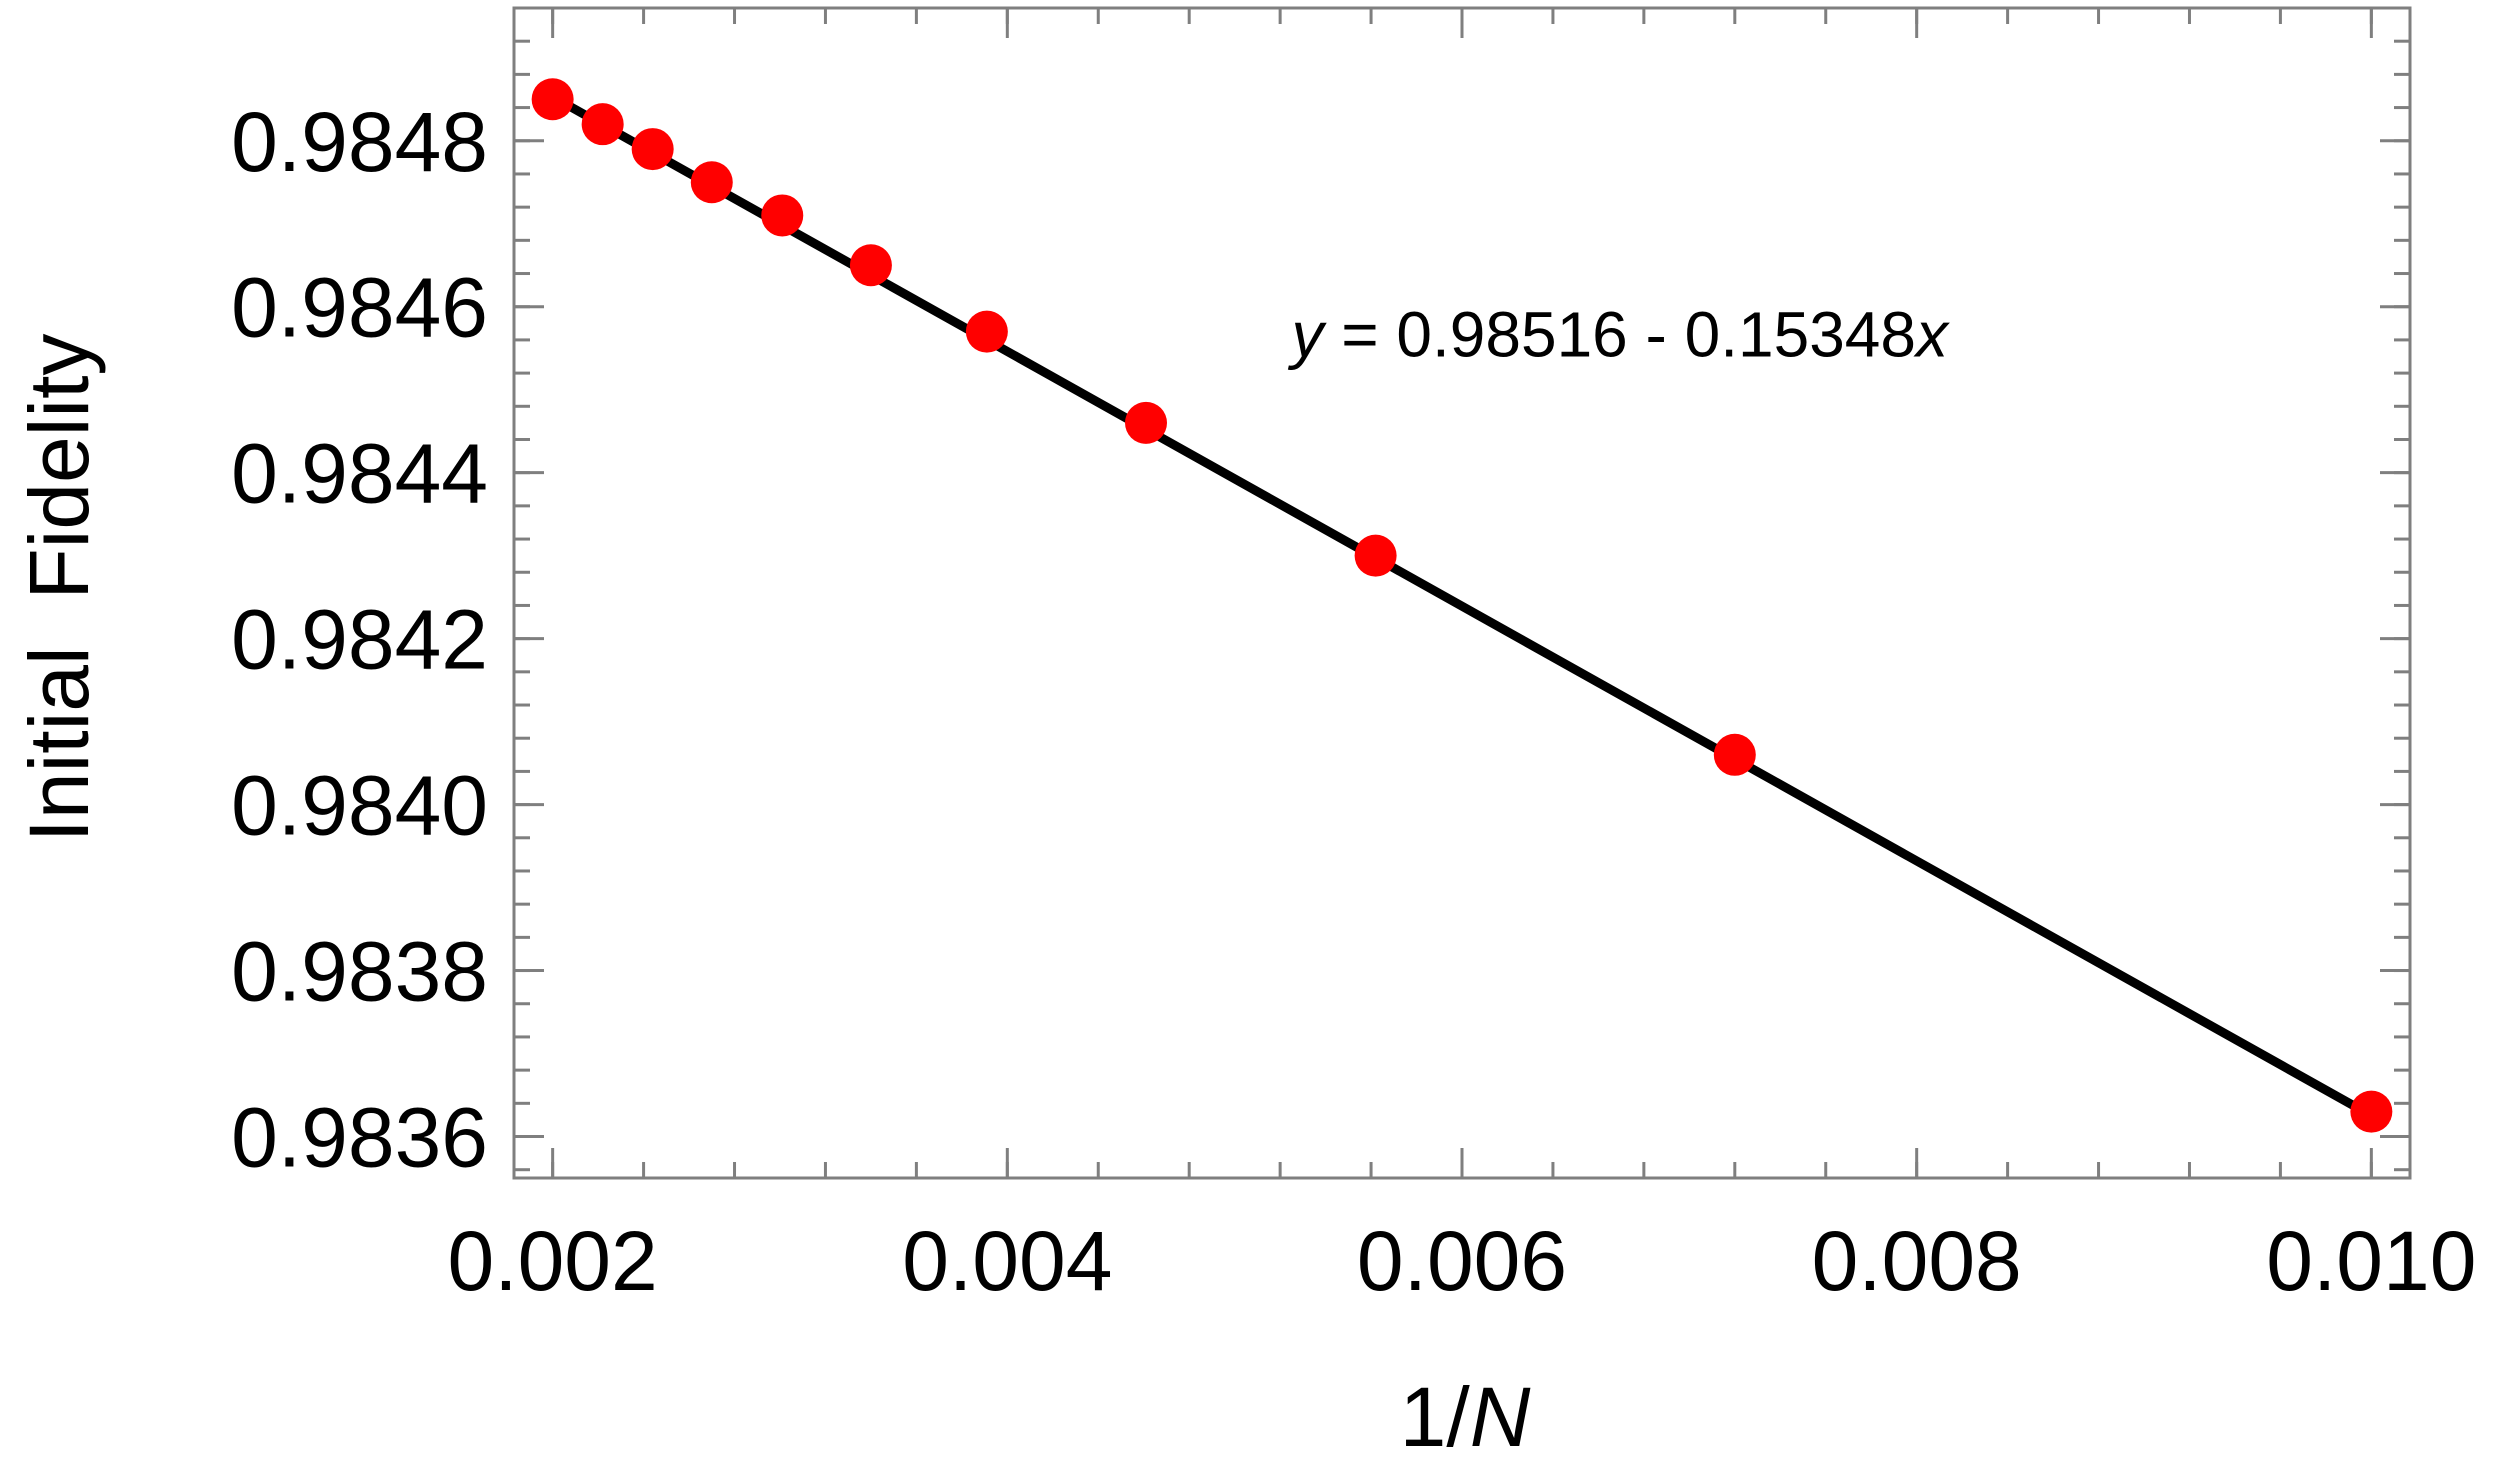 This screenshot has height=1472, width=2500. I want to click on y-tick-label: 0.9838, so click(359, 972).